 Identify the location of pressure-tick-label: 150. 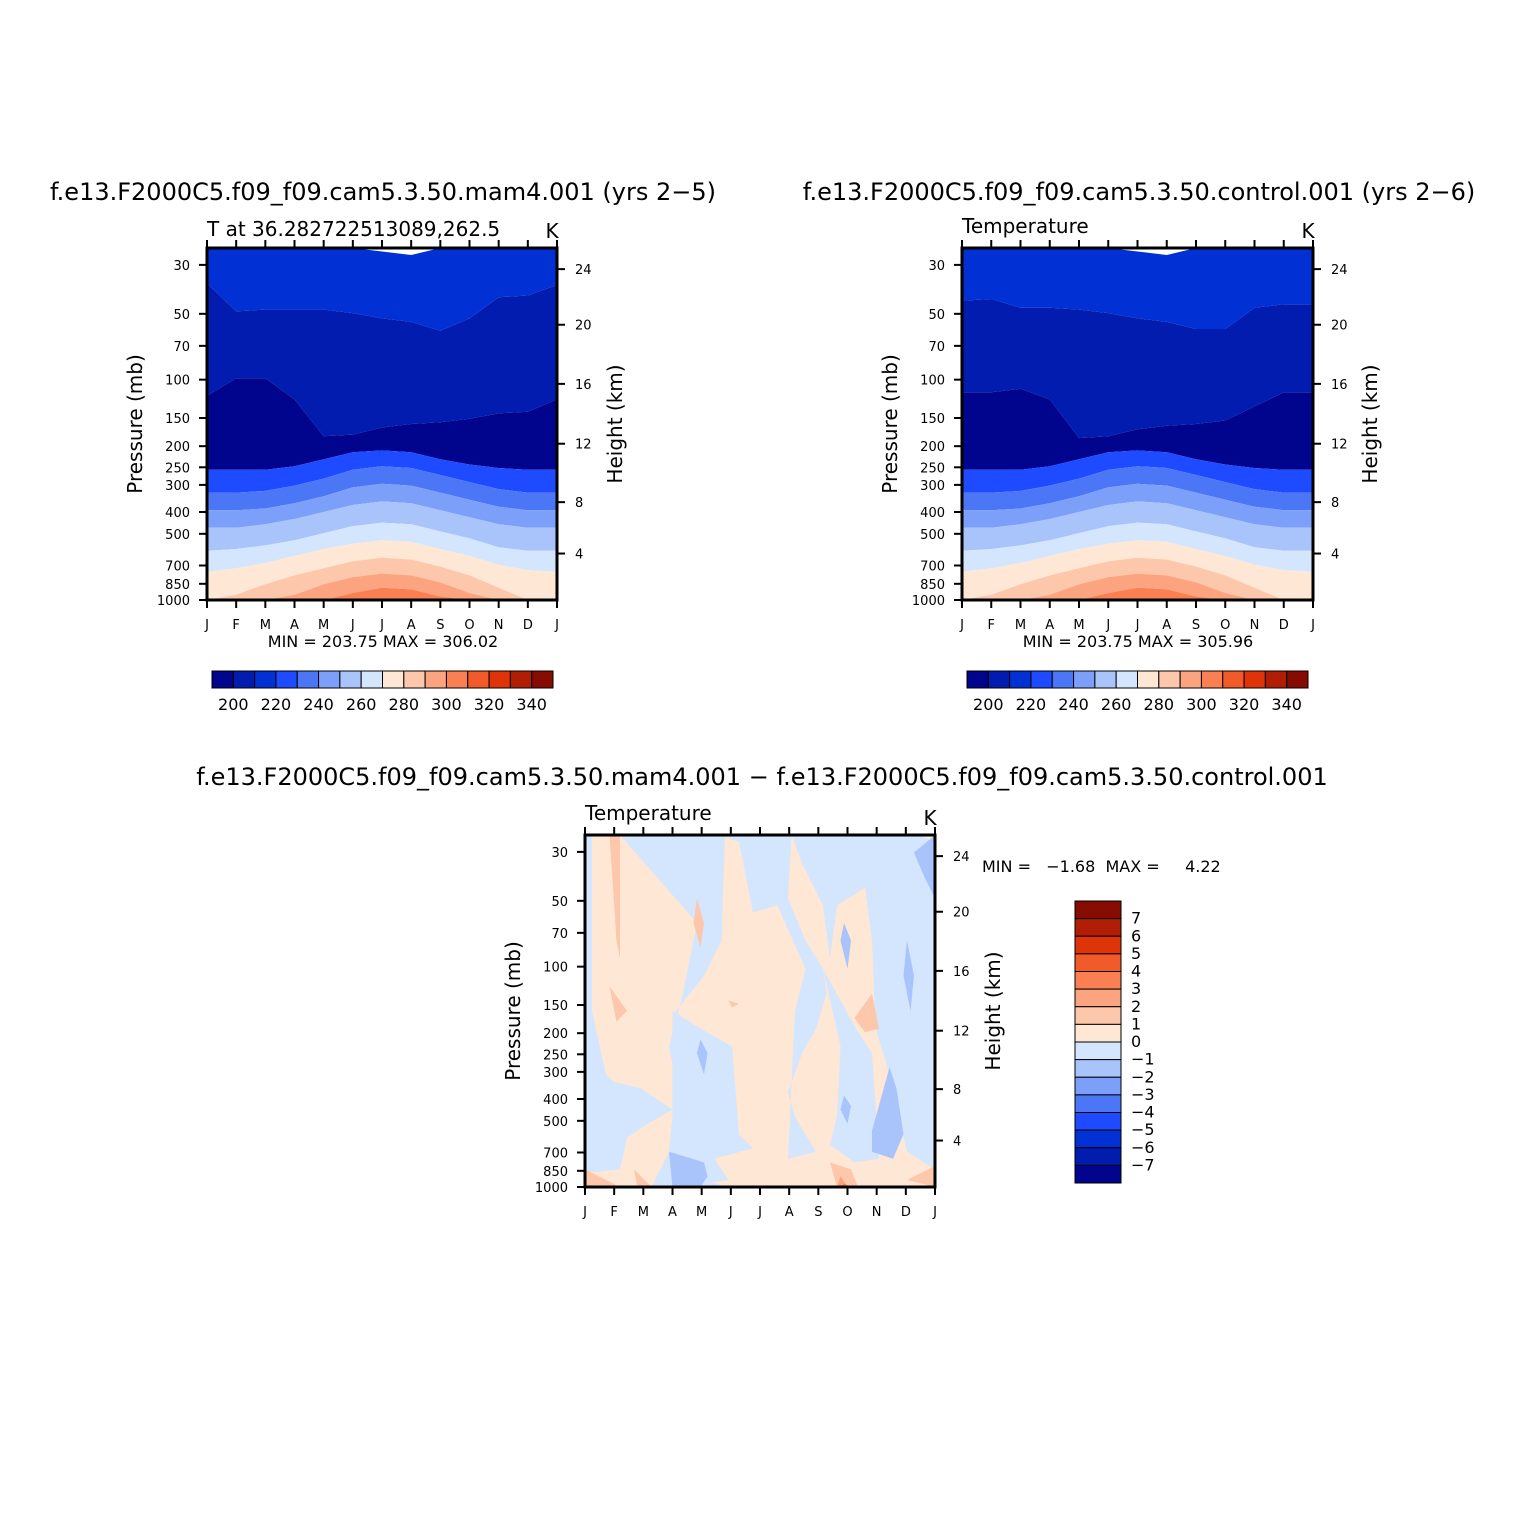
(932, 419).